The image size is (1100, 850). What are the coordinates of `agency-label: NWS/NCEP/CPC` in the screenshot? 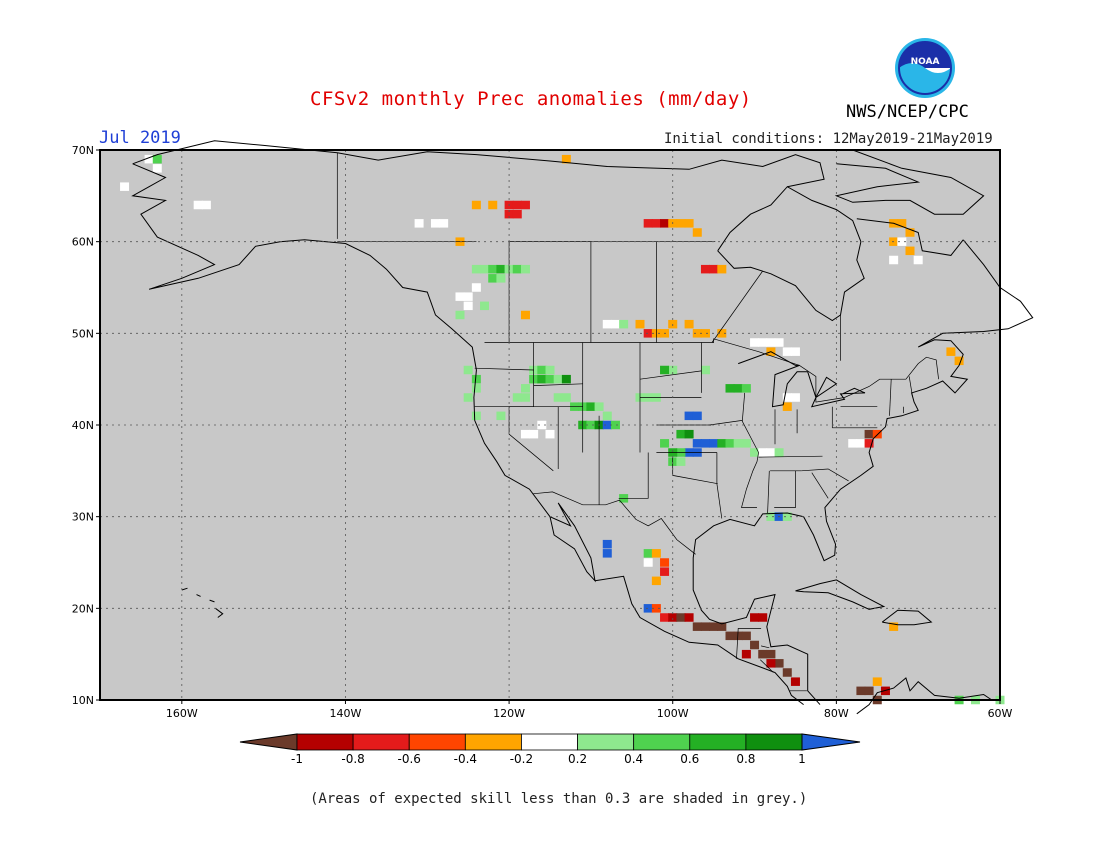 It's located at (907, 112).